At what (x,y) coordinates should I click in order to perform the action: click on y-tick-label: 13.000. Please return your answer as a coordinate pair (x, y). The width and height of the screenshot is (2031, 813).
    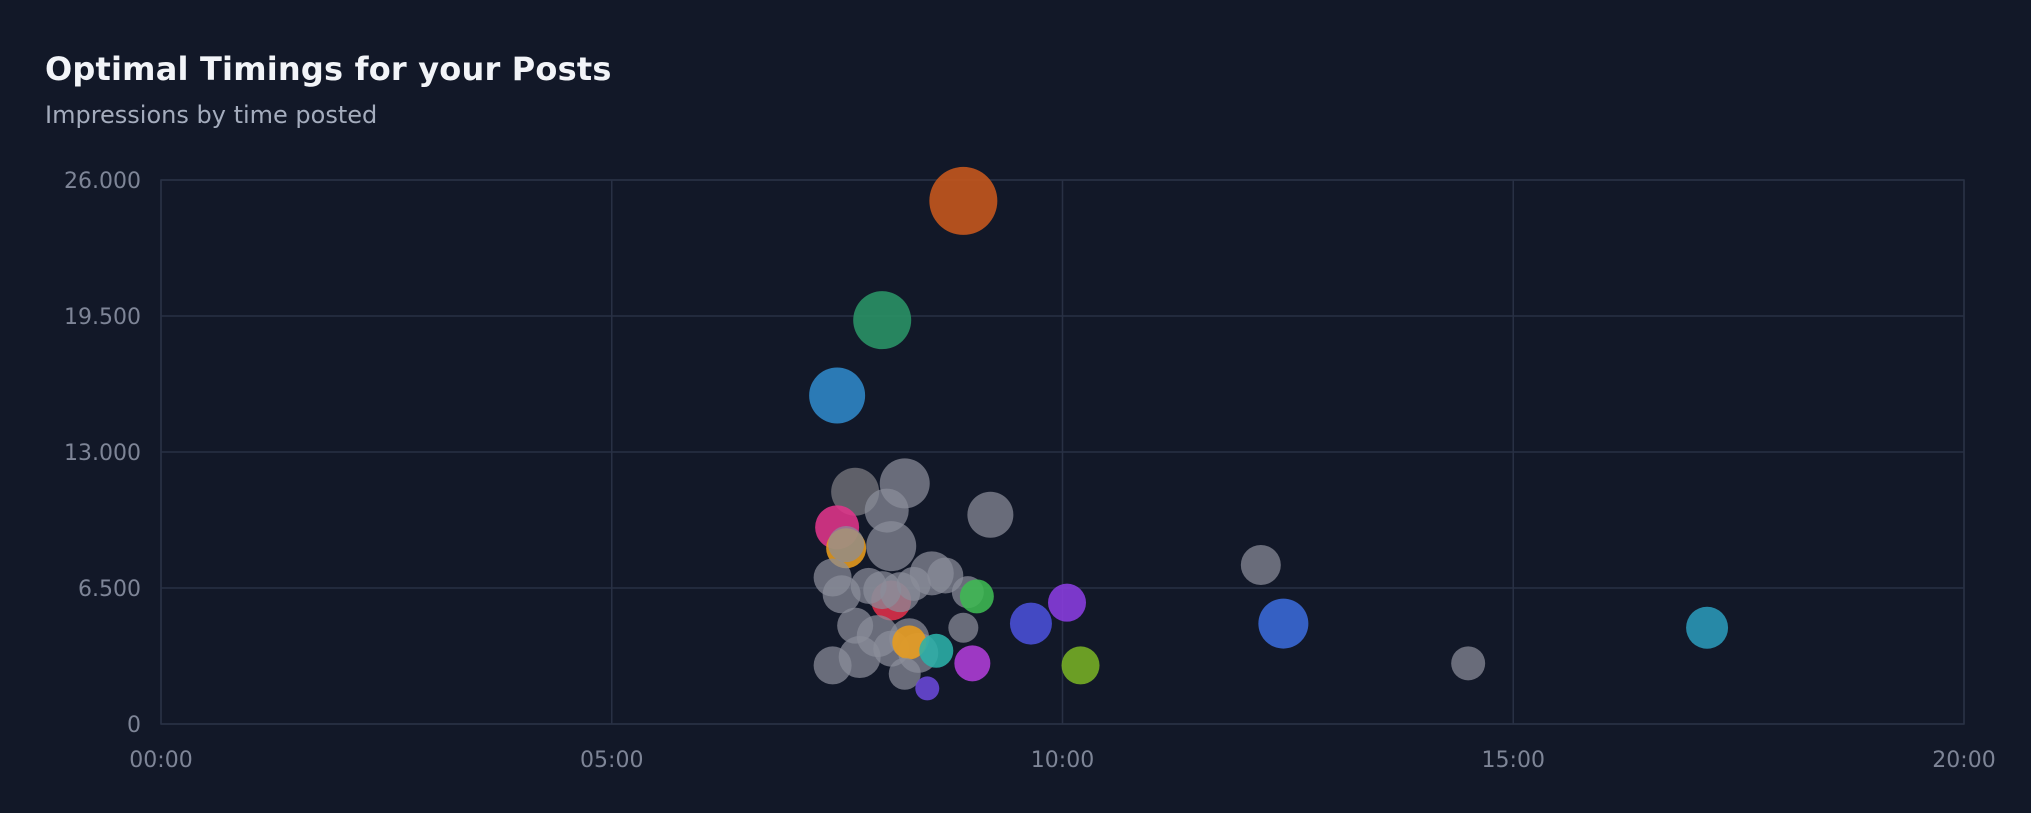
    Looking at the image, I should click on (102, 453).